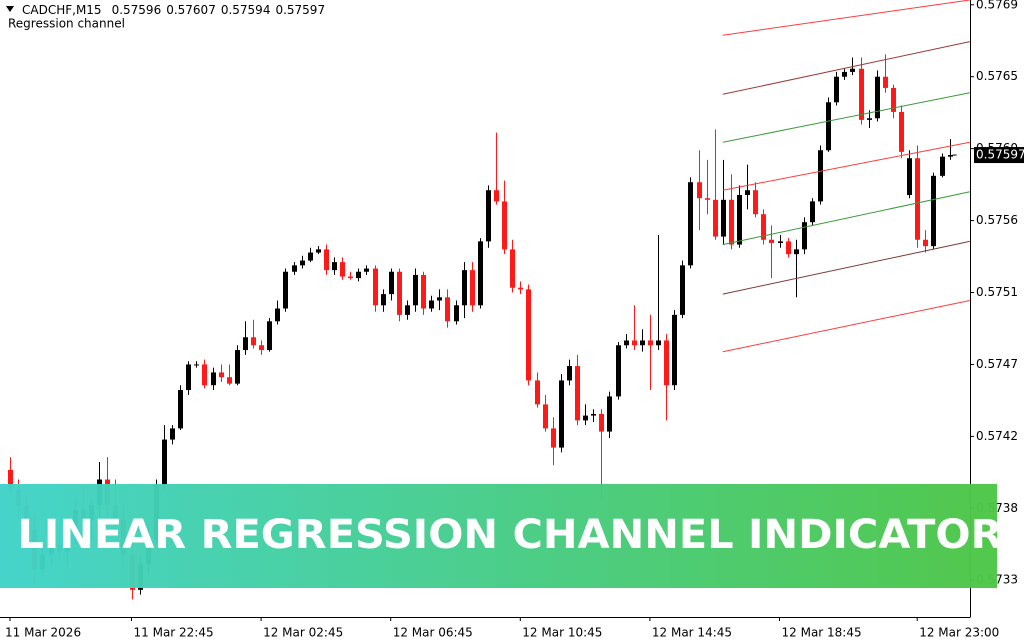  I want to click on x-tick-label: 12 Mar 18:45, so click(822, 633).